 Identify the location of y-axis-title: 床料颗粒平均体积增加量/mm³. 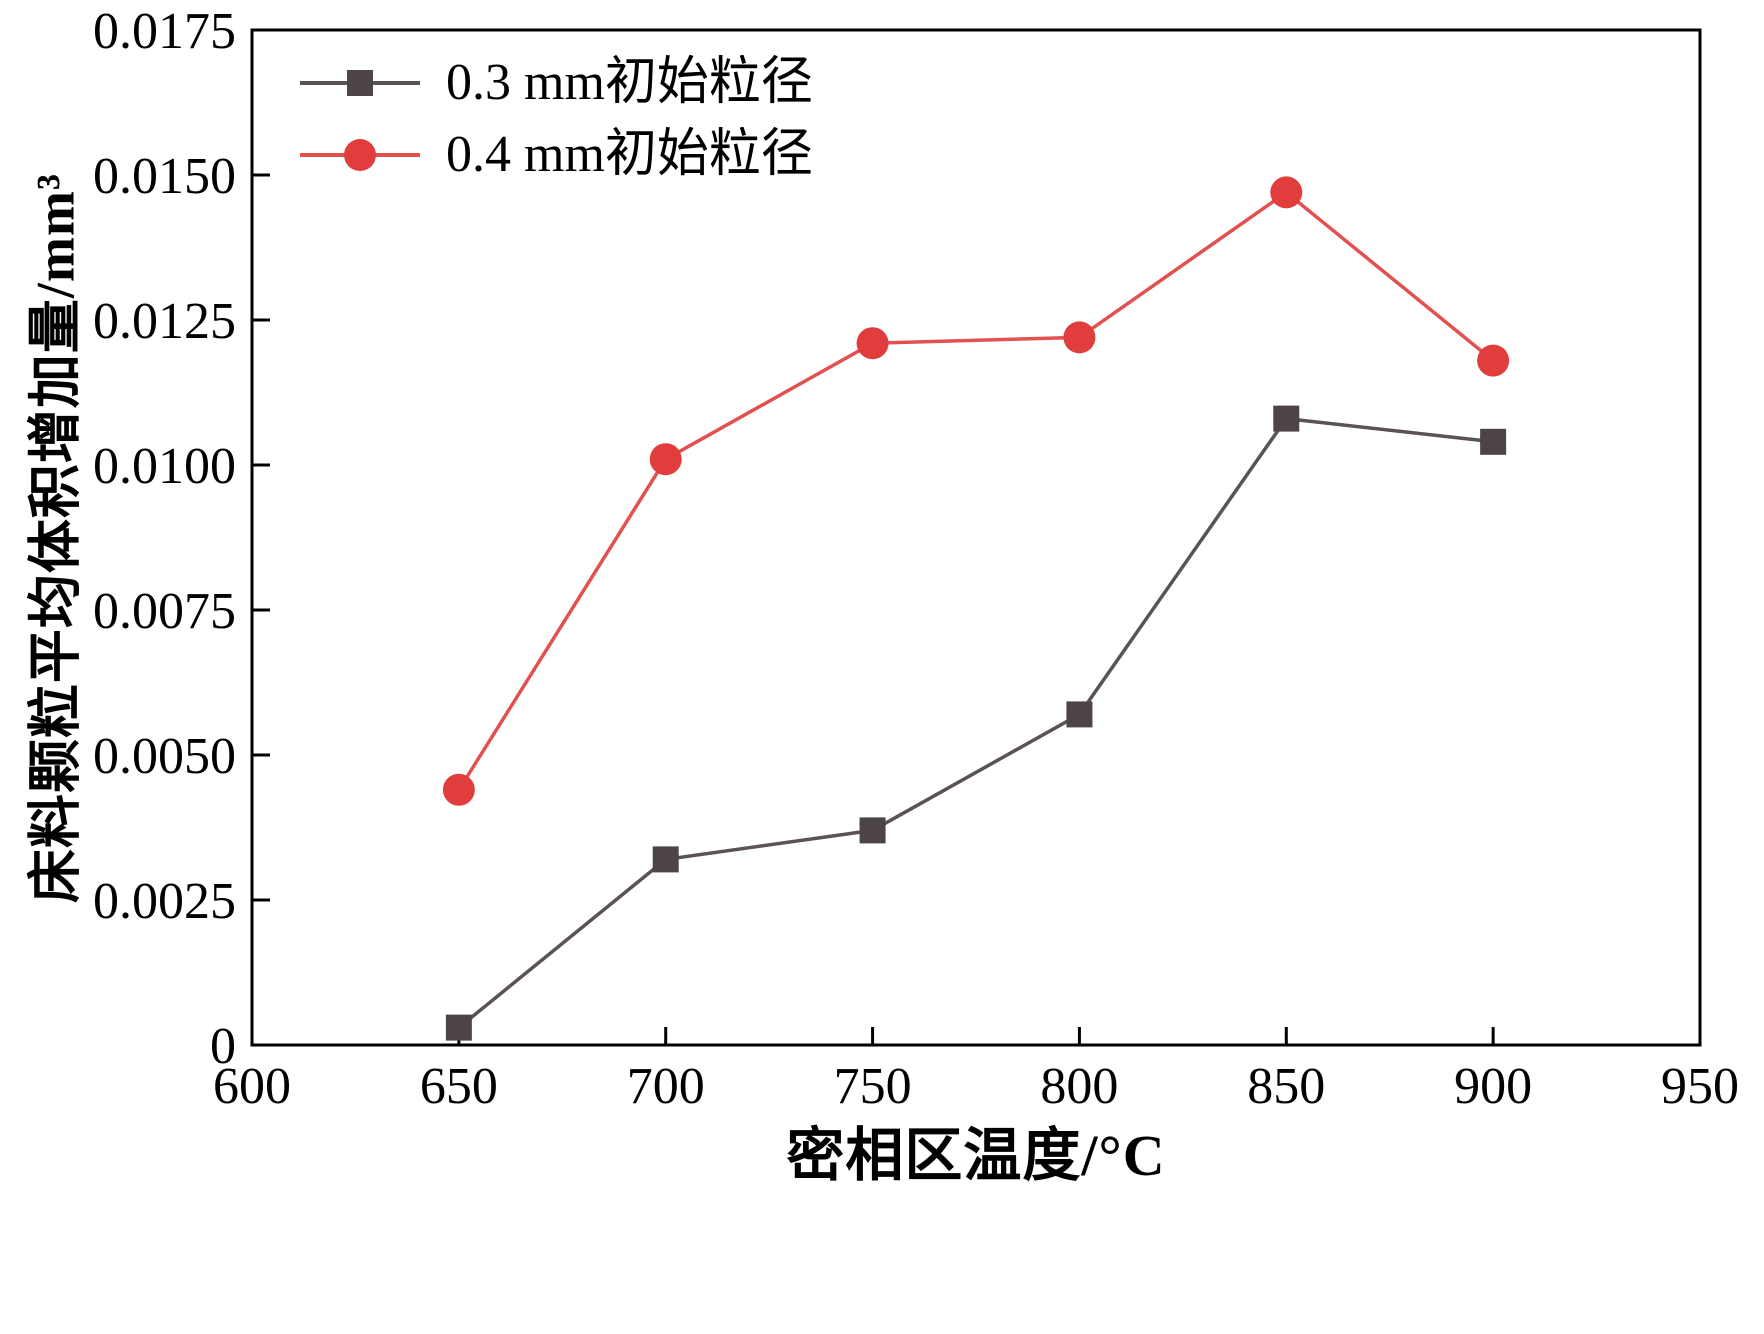
(55, 538).